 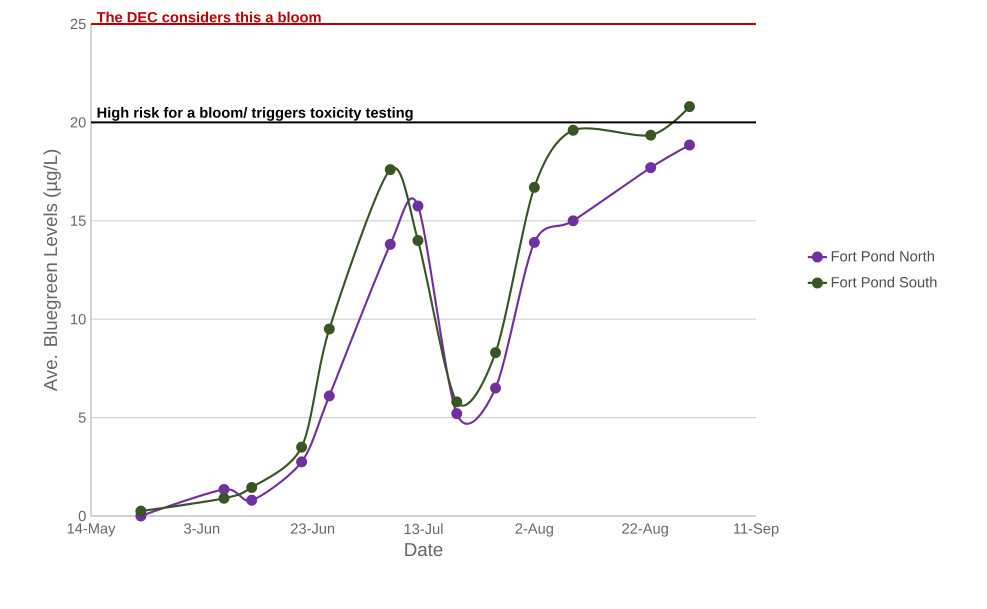 I want to click on y-tick-label: 5, so click(x=82, y=417).